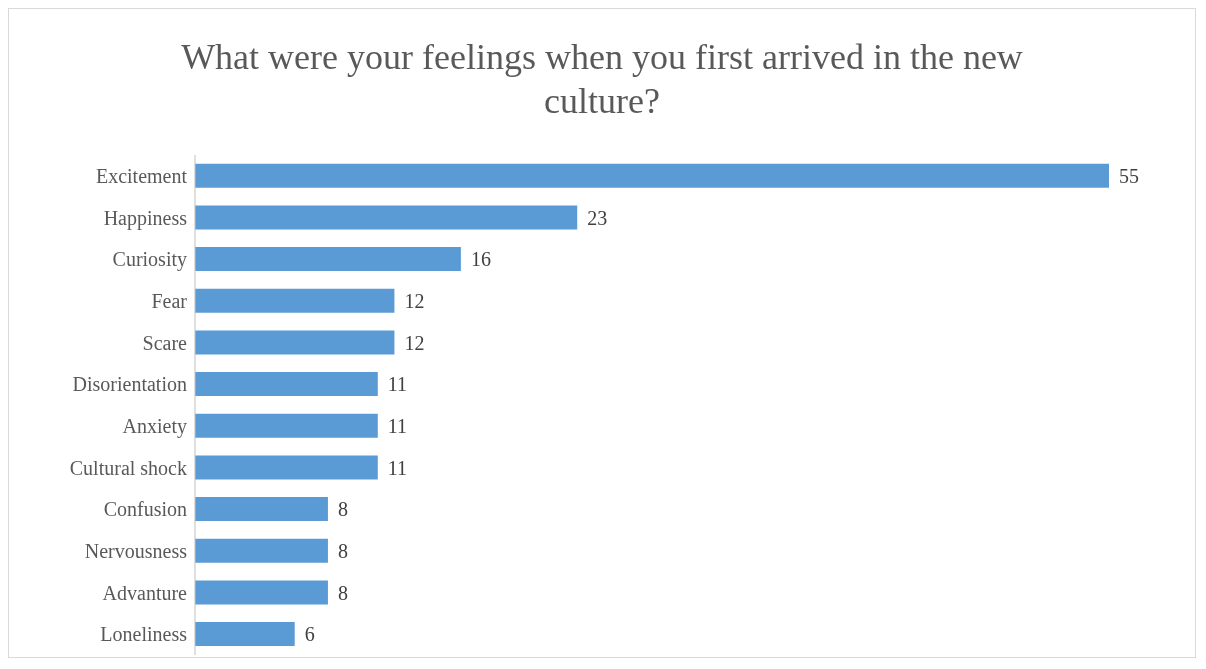  What do you see at coordinates (136, 550) in the screenshot?
I see `y-tick-label: Nervousness` at bounding box center [136, 550].